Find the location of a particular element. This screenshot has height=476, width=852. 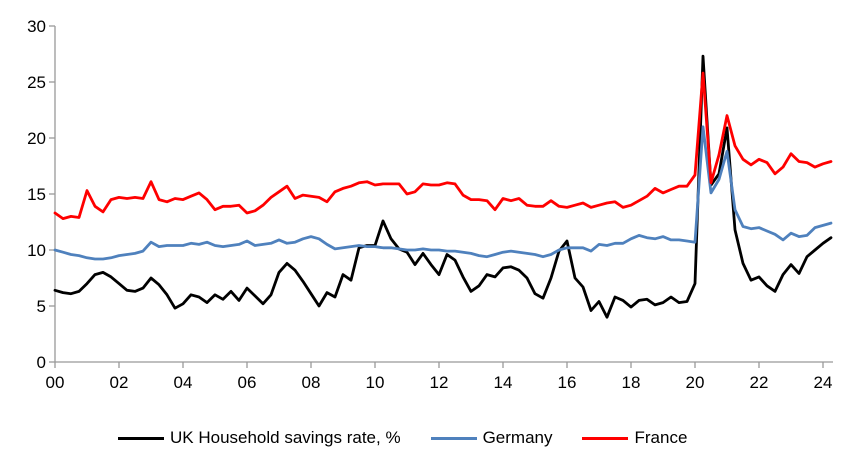

germany-line-swatch is located at coordinates (453, 438).